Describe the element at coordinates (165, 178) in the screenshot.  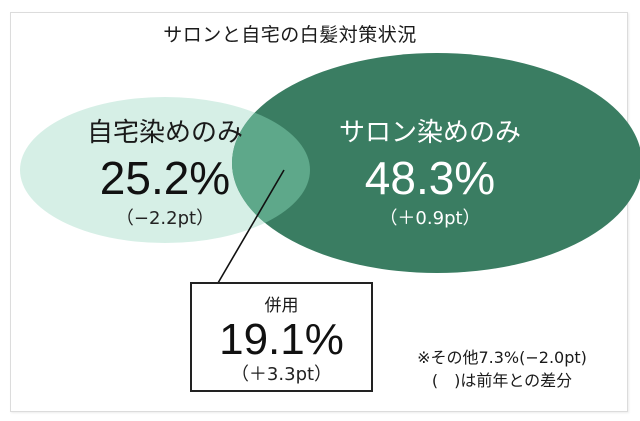
I see `home-only-value: 25.2%` at that location.